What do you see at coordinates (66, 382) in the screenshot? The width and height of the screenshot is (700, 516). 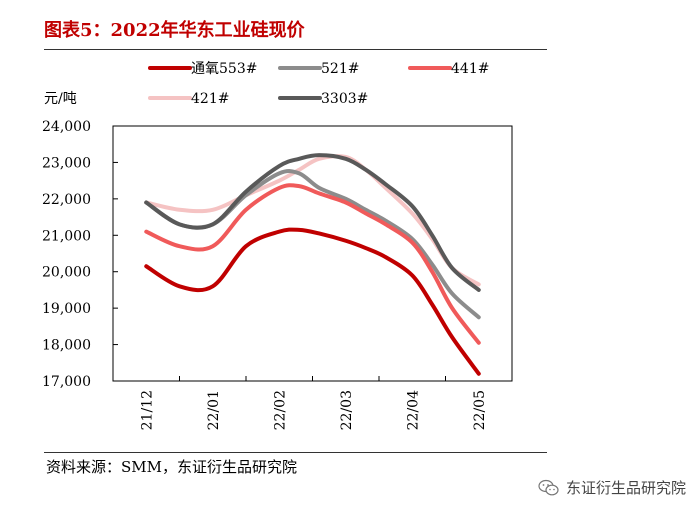 I see `y-tick-label: 17,000` at bounding box center [66, 382].